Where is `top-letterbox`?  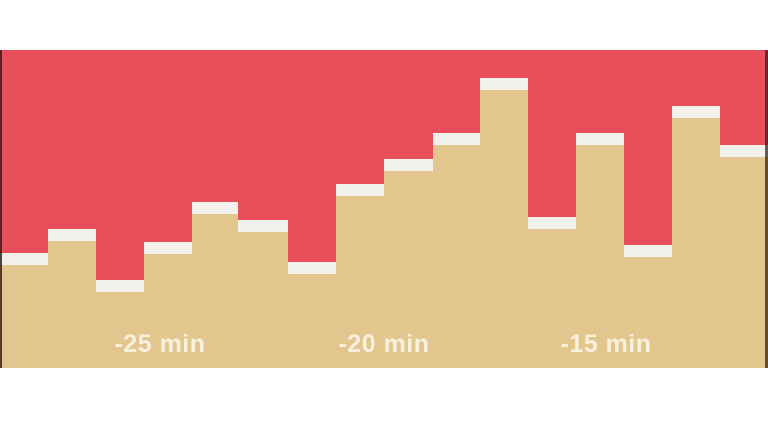 top-letterbox is located at coordinates (384, 25).